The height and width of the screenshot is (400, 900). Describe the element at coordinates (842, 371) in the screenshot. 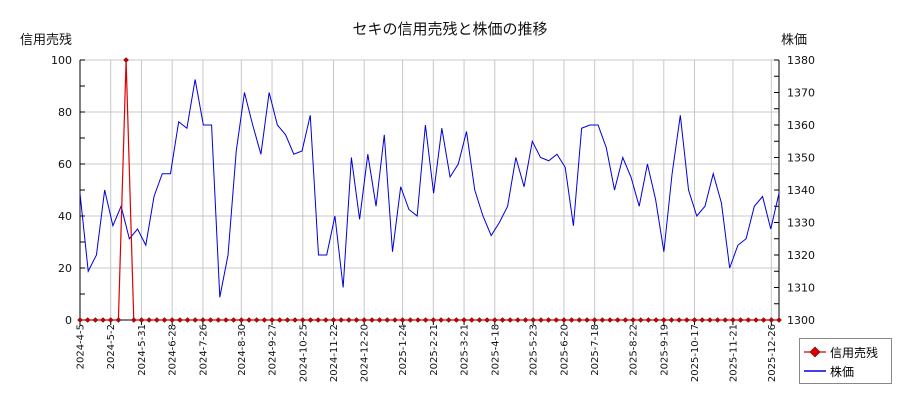

I see `legend-label: 株価` at that location.